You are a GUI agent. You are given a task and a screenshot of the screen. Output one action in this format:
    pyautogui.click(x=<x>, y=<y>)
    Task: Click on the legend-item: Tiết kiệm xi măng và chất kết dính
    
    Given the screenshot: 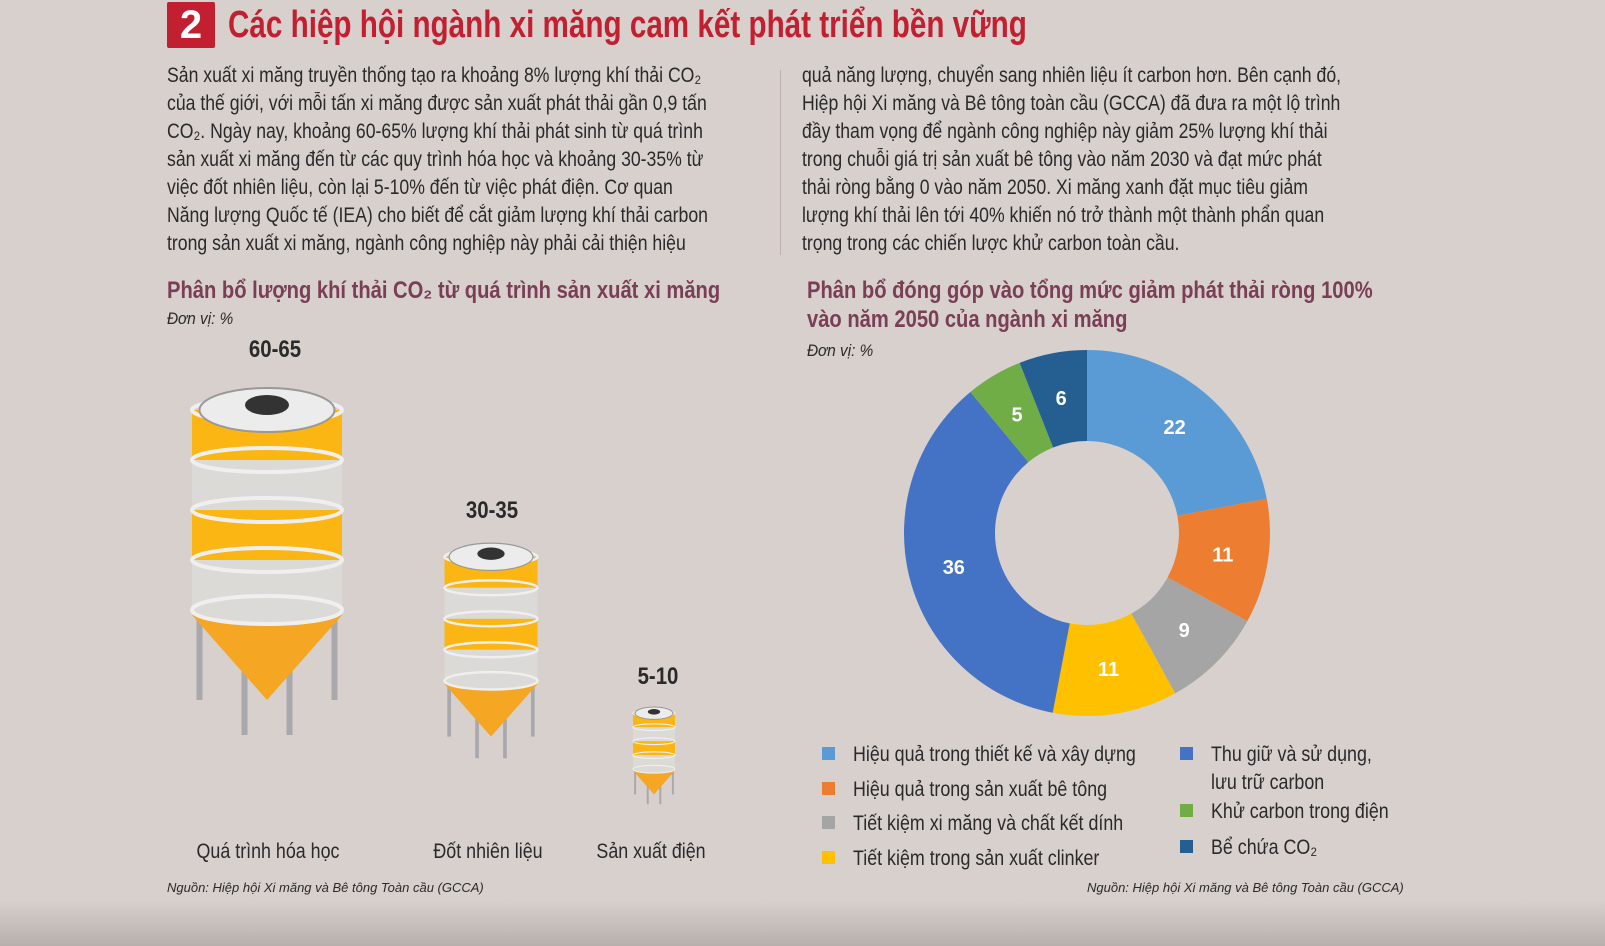 What is the action you would take?
    pyautogui.click(x=996, y=824)
    